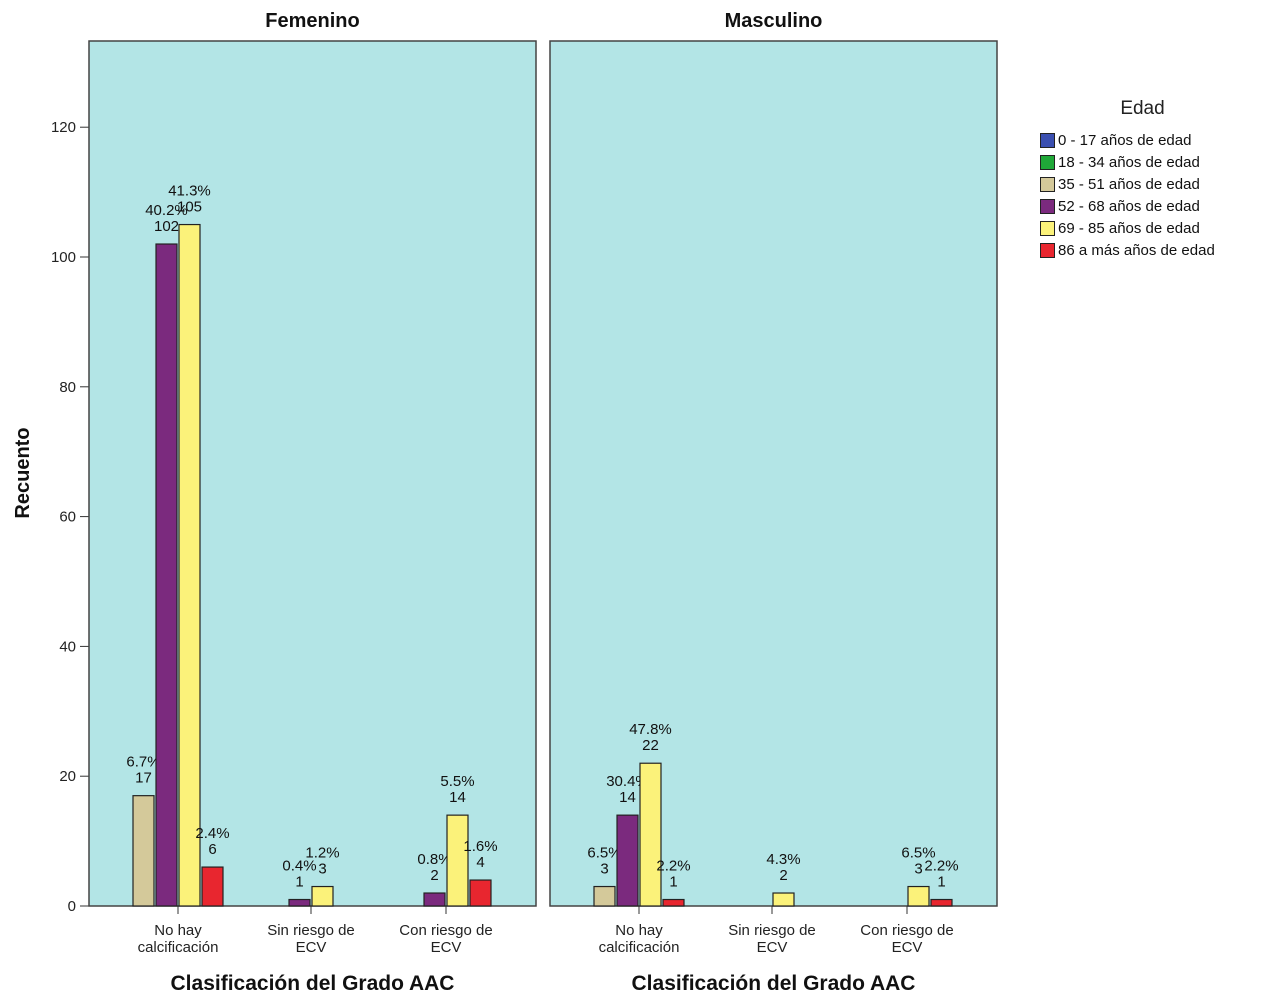  What do you see at coordinates (650, 745) in the screenshot?
I see `data-label-count: 22` at bounding box center [650, 745].